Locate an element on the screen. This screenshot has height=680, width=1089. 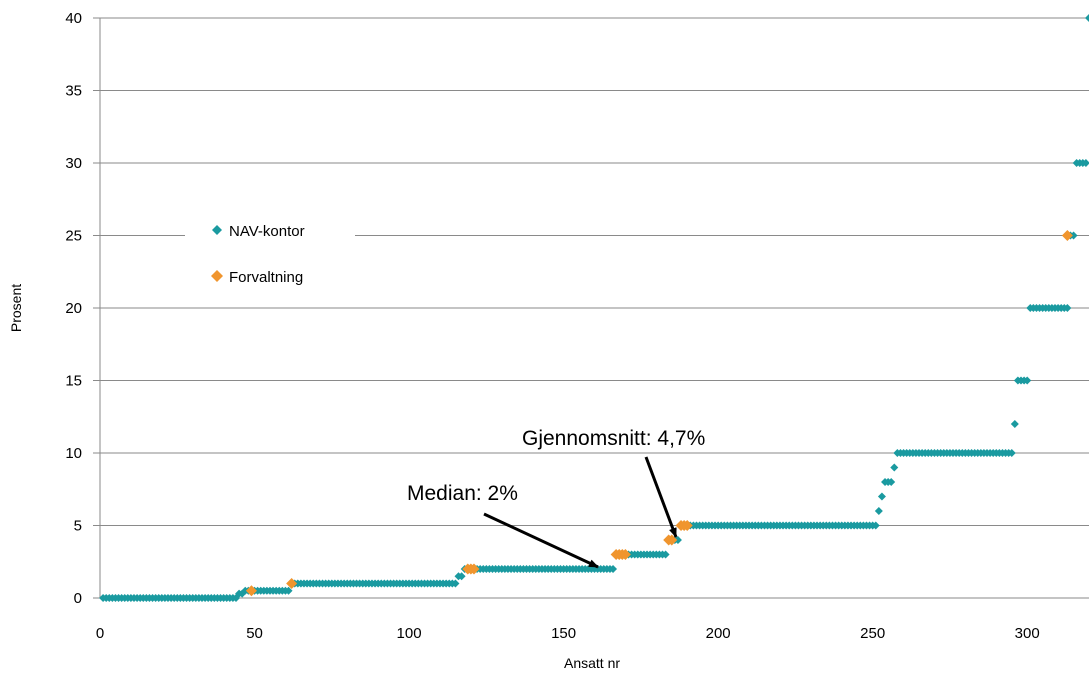
legend: NAV-kontor Forvaltning is located at coordinates (270, 255).